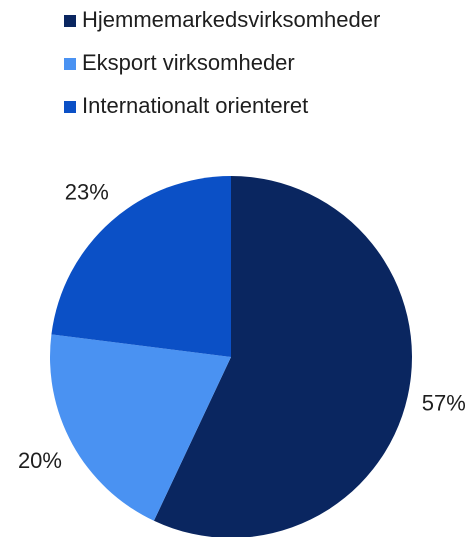 The width and height of the screenshot is (473, 537). What do you see at coordinates (87, 191) in the screenshot?
I see `data-label: 23%` at bounding box center [87, 191].